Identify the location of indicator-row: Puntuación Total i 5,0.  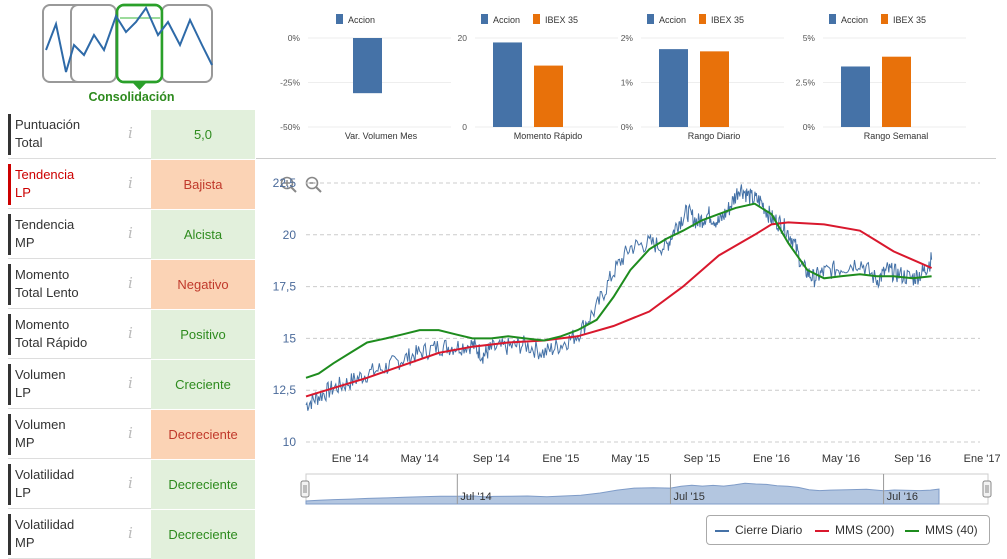
(131, 134).